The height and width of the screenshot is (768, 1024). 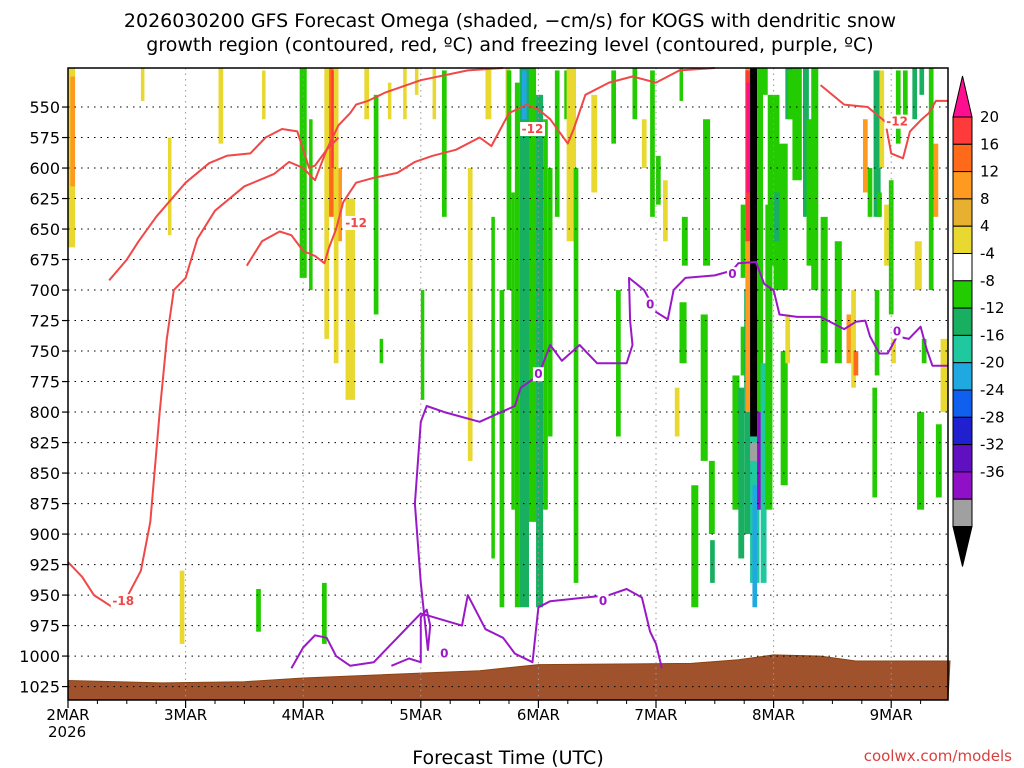 I want to click on colorbar-label: 16, so click(x=989, y=144).